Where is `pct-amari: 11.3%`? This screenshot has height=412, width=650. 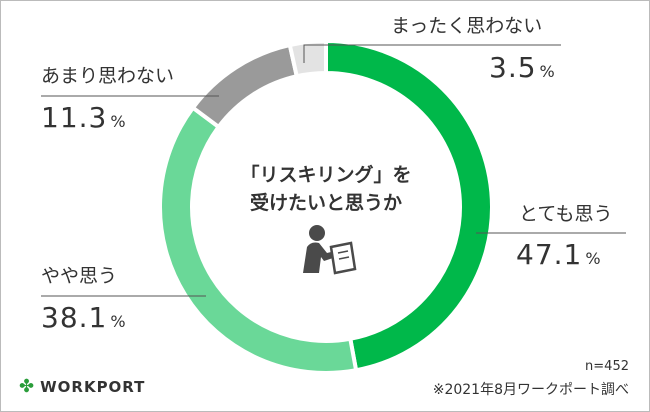 pct-amari: 11.3% is located at coordinates (84, 117).